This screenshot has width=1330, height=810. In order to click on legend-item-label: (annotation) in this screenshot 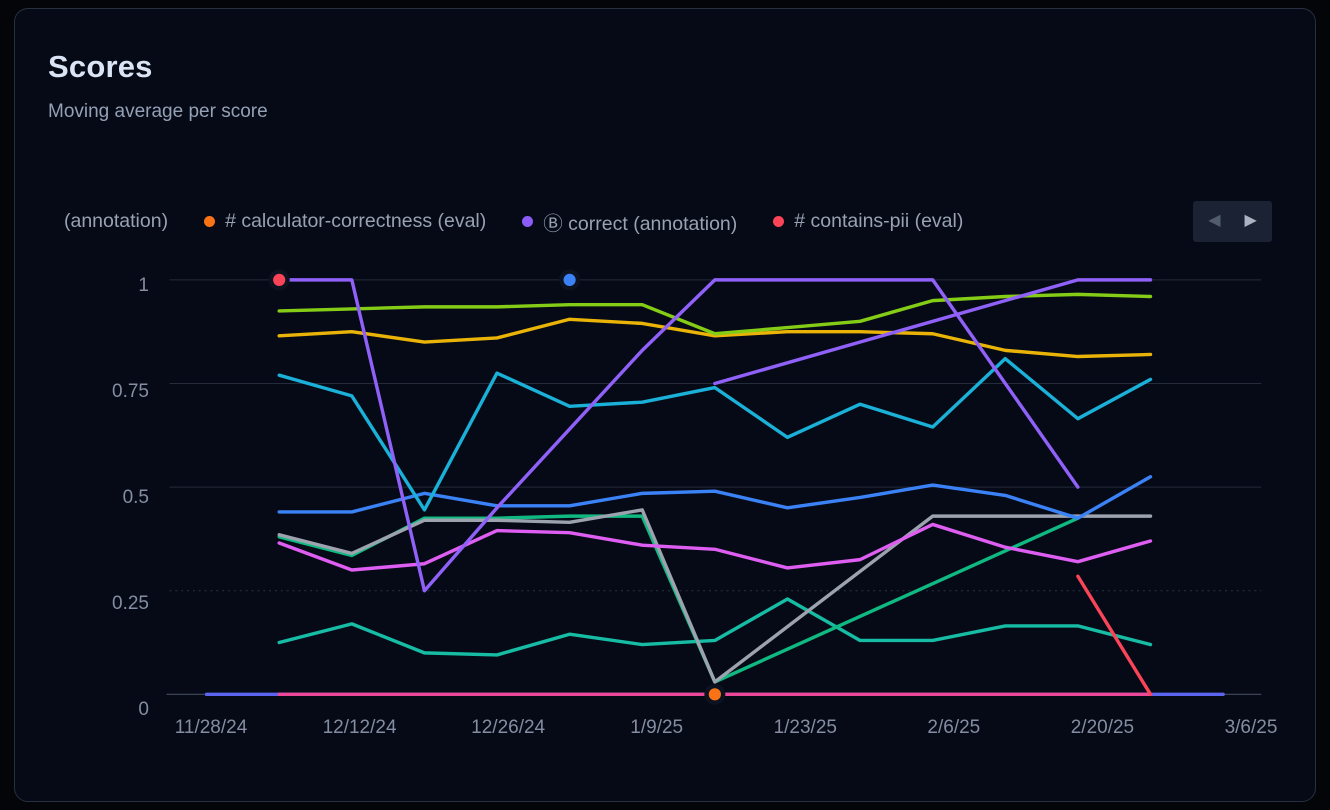, I will do `click(116, 220)`.